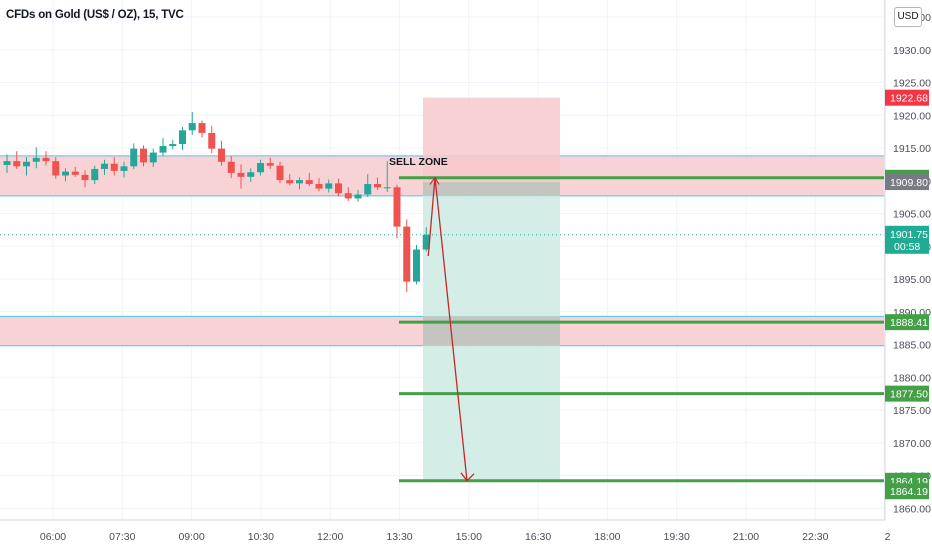 This screenshot has width=932, height=555. What do you see at coordinates (912, 378) in the screenshot?
I see `price-tick-label: 1880.00` at bounding box center [912, 378].